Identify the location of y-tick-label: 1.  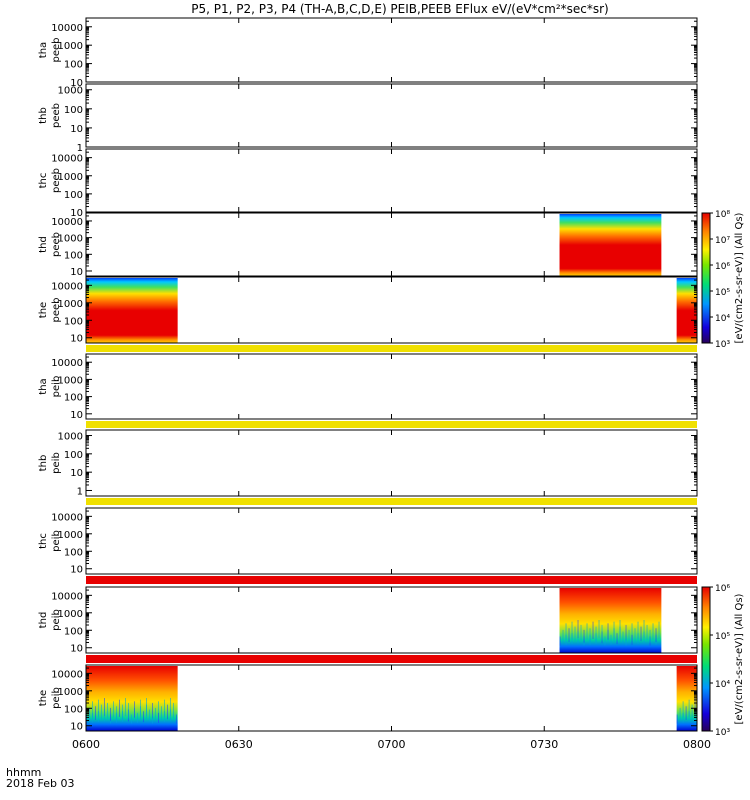
(80, 148).